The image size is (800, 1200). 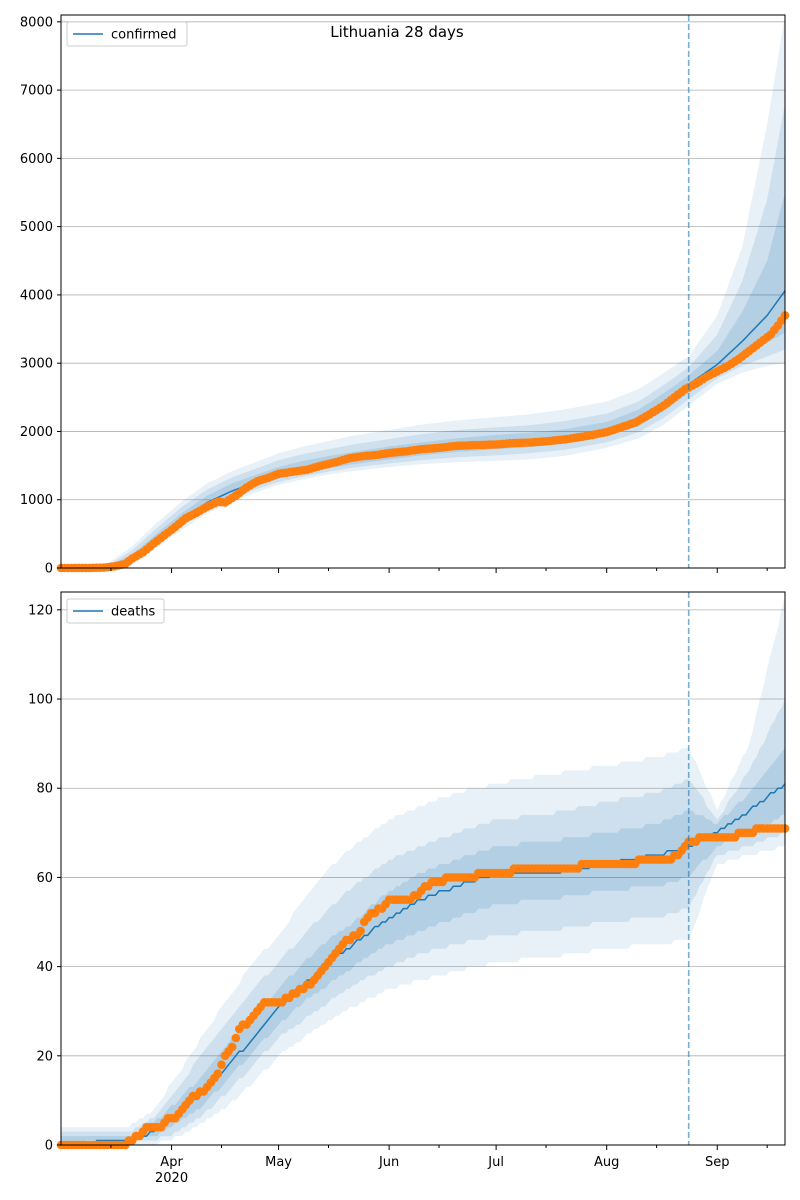 What do you see at coordinates (133, 612) in the screenshot?
I see `legend-label: deaths` at bounding box center [133, 612].